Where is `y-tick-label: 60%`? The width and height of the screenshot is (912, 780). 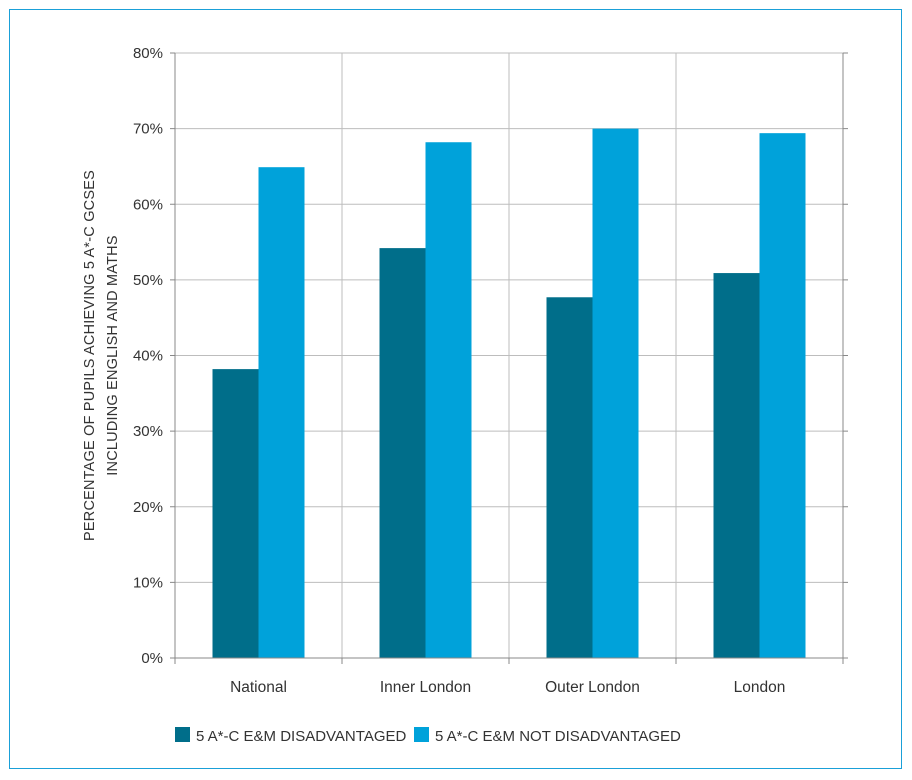 y-tick-label: 60% is located at coordinates (148, 204).